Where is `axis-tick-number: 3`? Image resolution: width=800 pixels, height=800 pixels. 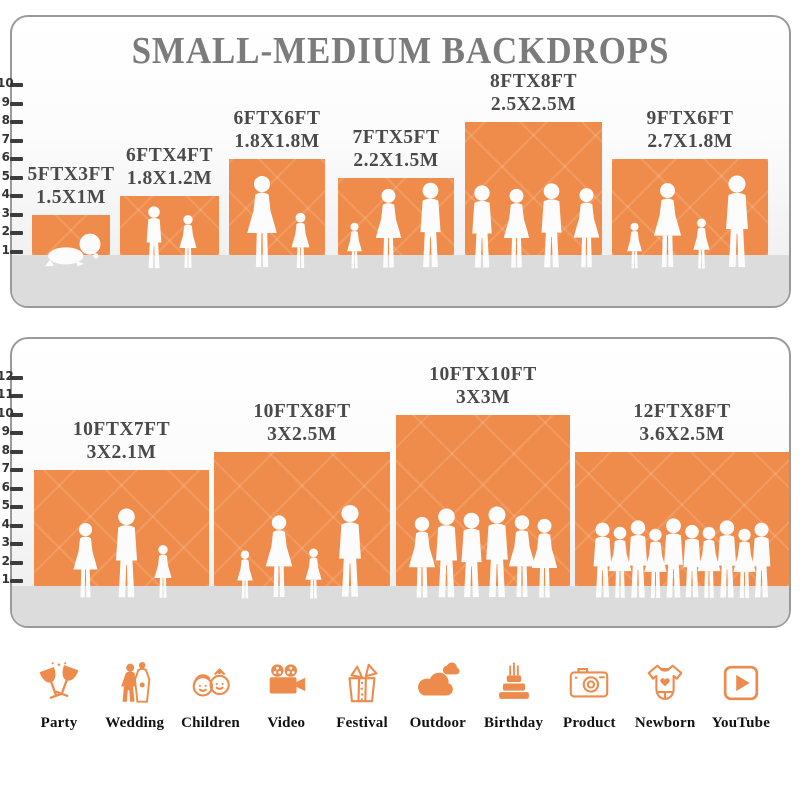 axis-tick-number: 3 is located at coordinates (5, 542).